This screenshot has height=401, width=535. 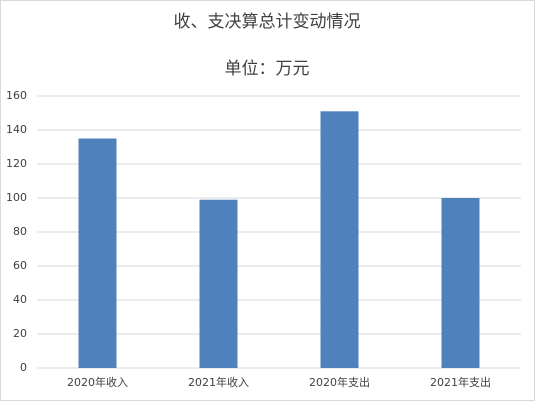 What do you see at coordinates (339, 382) in the screenshot?
I see `x-tick-label: 2020年支出` at bounding box center [339, 382].